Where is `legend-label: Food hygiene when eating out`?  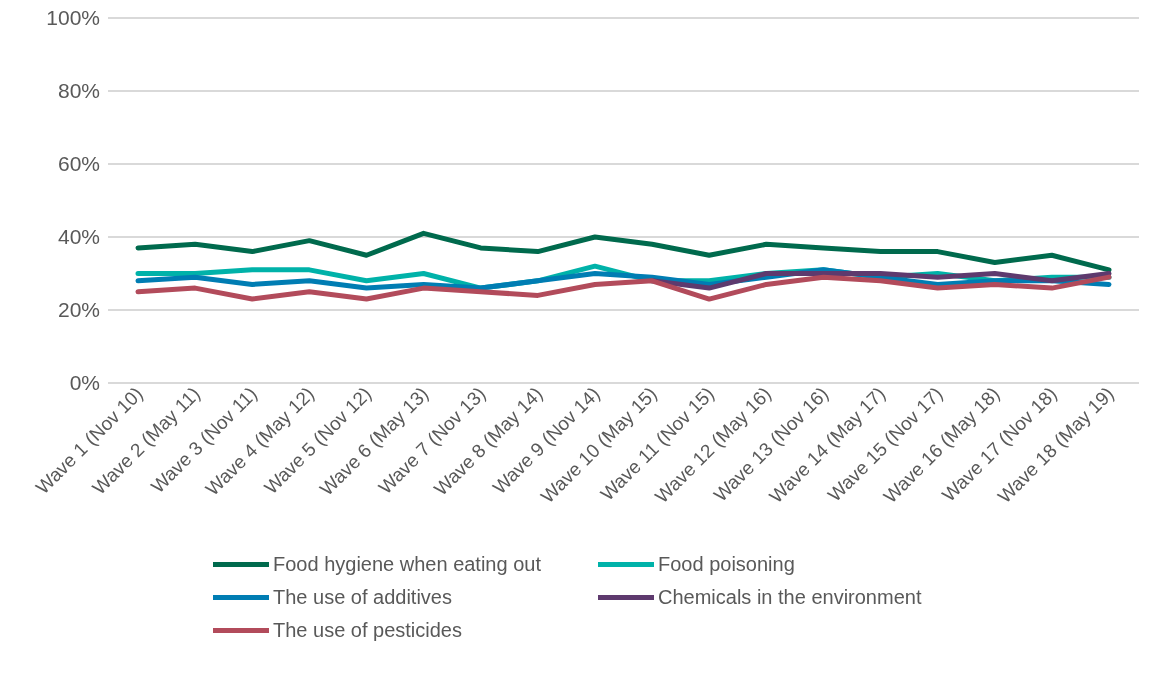 legend-label: Food hygiene when eating out is located at coordinates (407, 564).